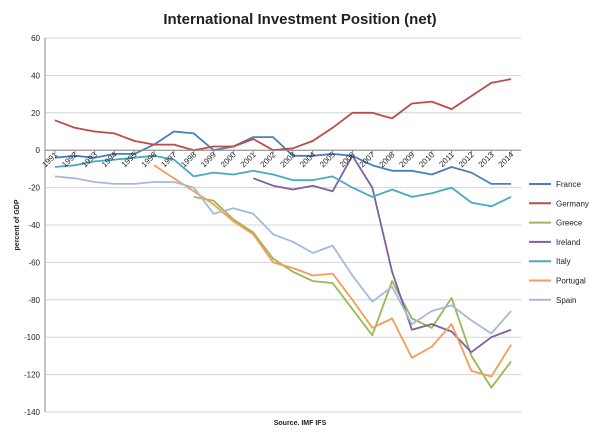 Image resolution: width=600 pixels, height=442 pixels. Describe the element at coordinates (34, 300) in the screenshot. I see `y-tick-label: -80` at that location.